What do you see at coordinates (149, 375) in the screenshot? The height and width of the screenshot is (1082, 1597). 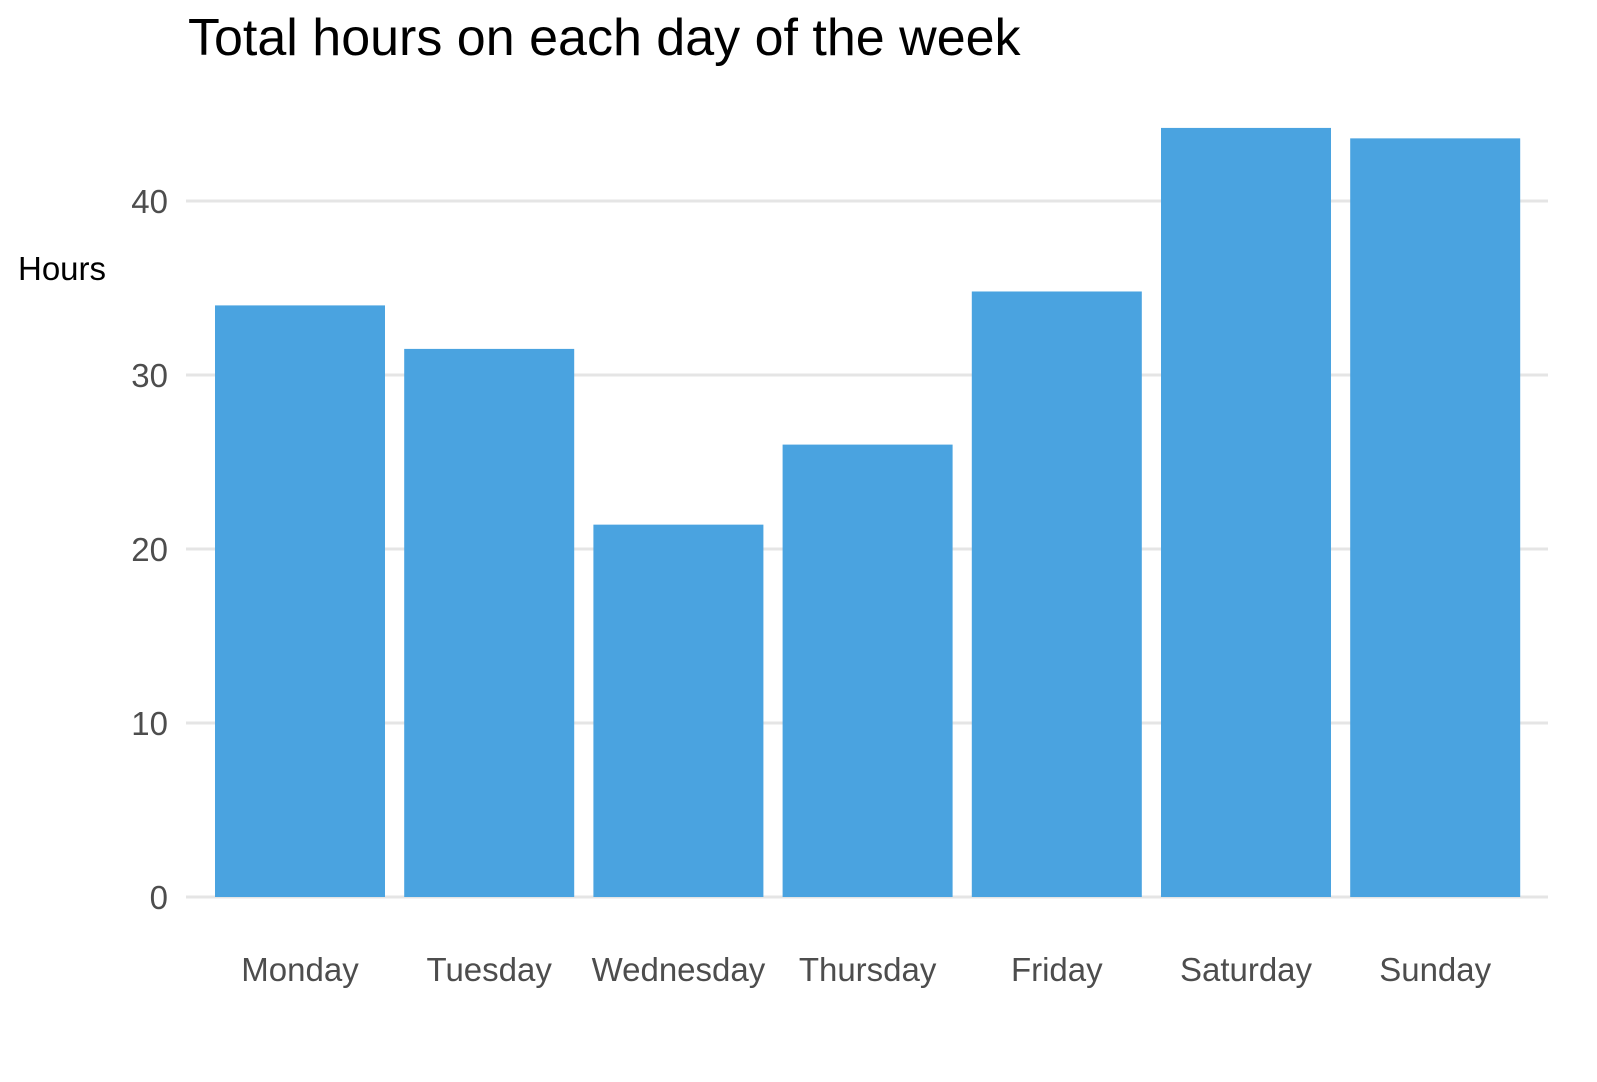 I see `y-tick-label: 30` at bounding box center [149, 375].